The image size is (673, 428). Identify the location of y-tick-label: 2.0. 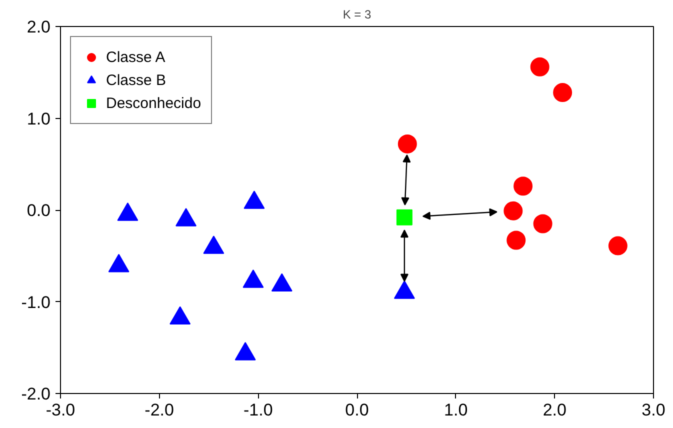
(38, 27).